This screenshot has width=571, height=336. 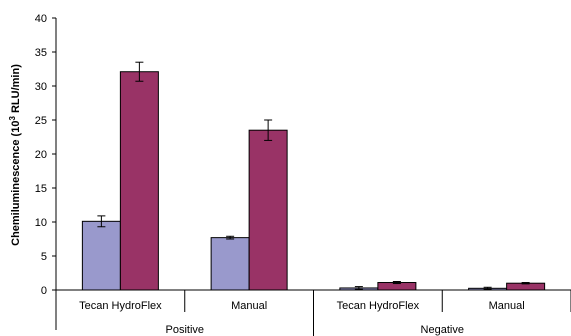 What do you see at coordinates (41, 53) in the screenshot?
I see `y-tick-label: 35` at bounding box center [41, 53].